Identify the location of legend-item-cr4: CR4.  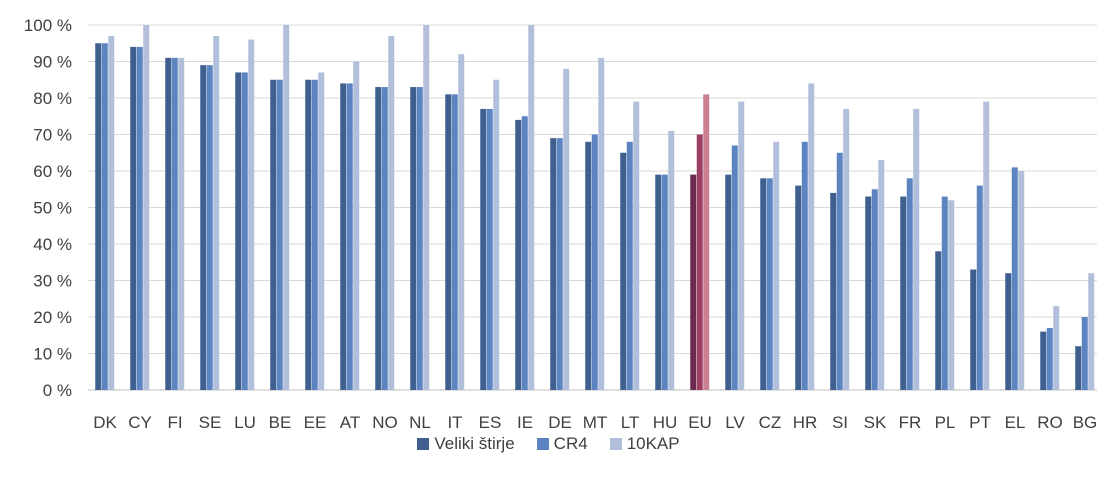
(562, 444).